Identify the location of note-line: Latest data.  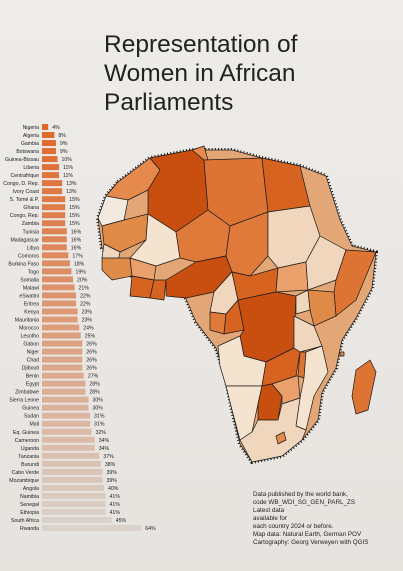
(269, 510).